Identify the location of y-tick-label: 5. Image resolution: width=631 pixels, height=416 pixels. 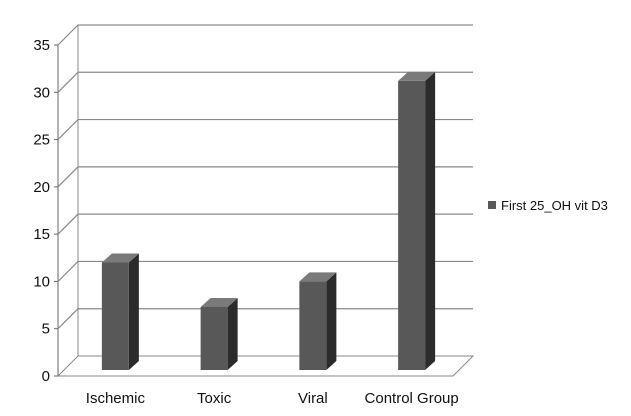
(46, 329).